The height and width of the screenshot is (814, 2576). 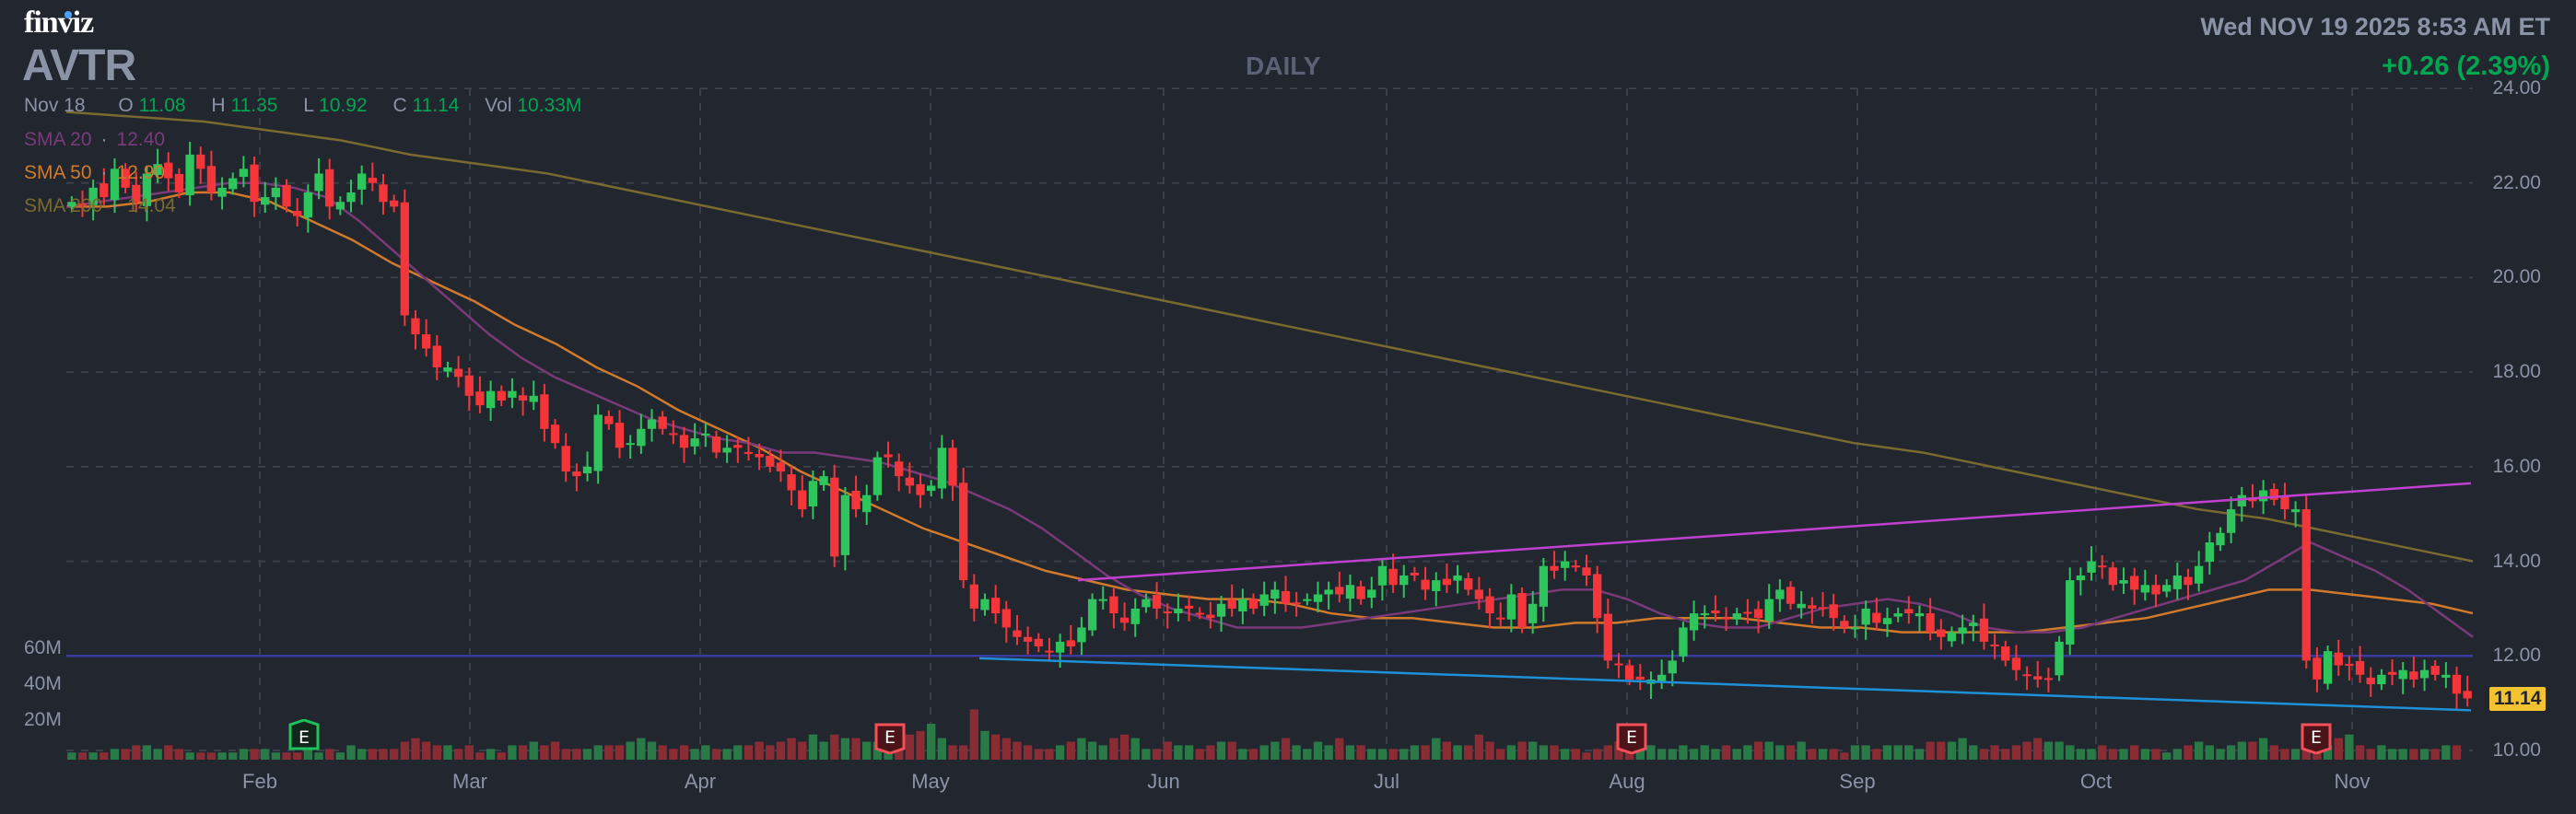 What do you see at coordinates (1627, 781) in the screenshot?
I see `date-tick: Aug` at bounding box center [1627, 781].